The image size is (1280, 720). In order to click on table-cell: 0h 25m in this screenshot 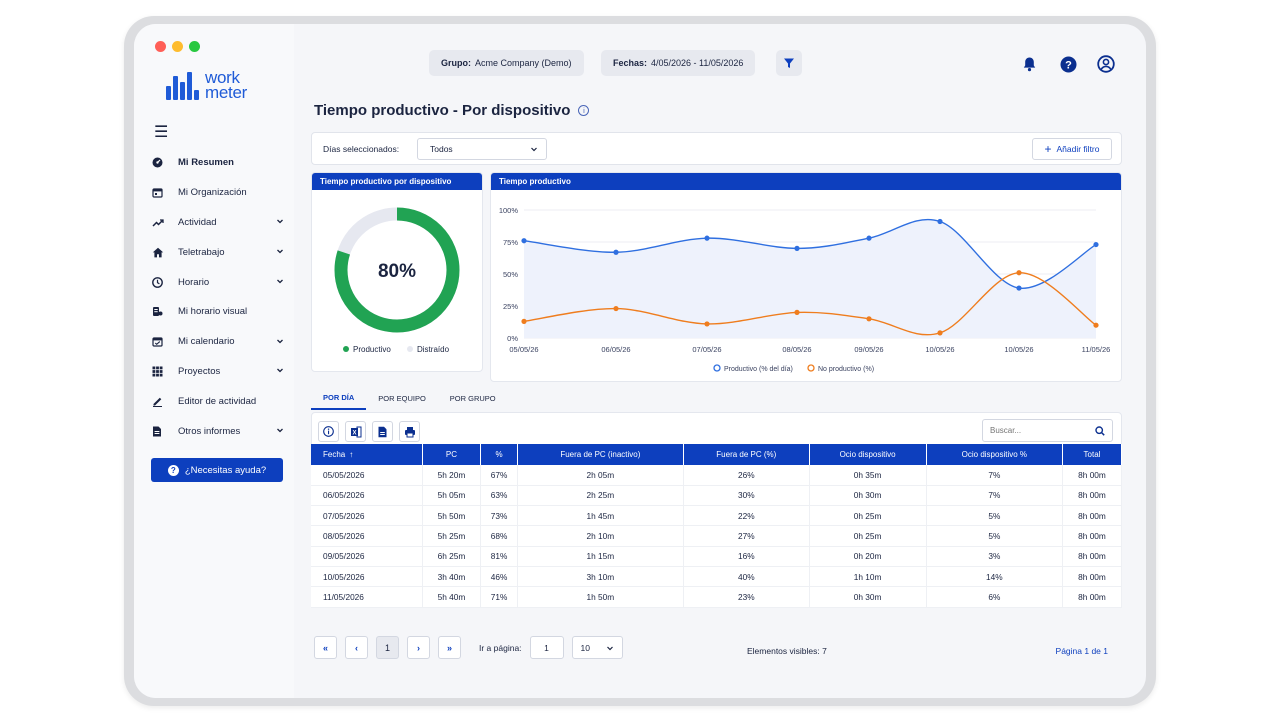, I will do `click(868, 536)`.